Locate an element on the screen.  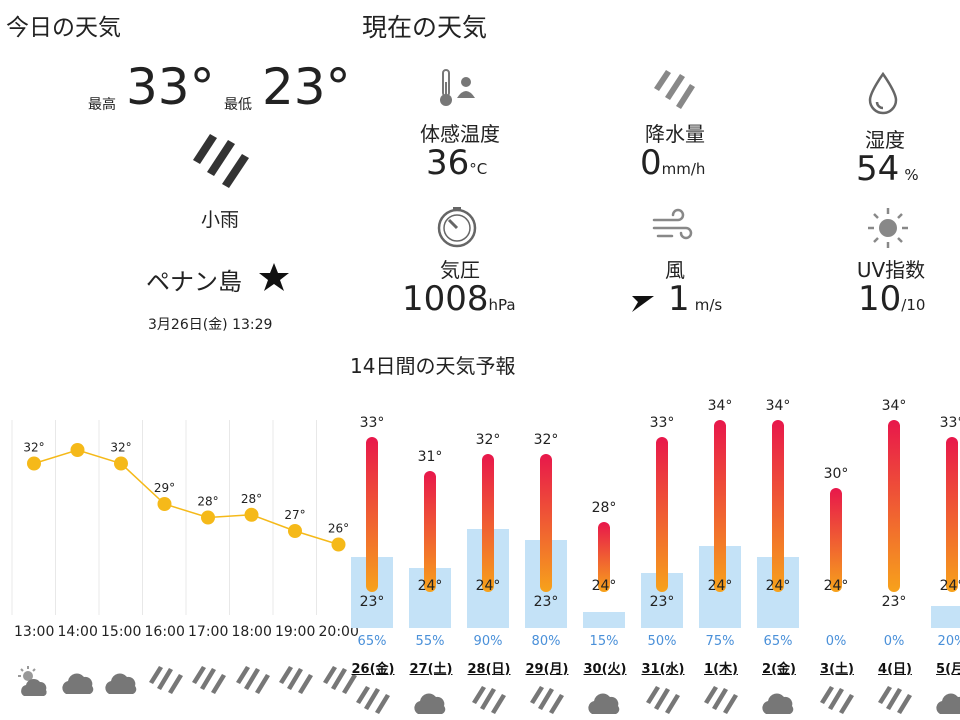
hourly-time: 18:00 is located at coordinates (251, 632).